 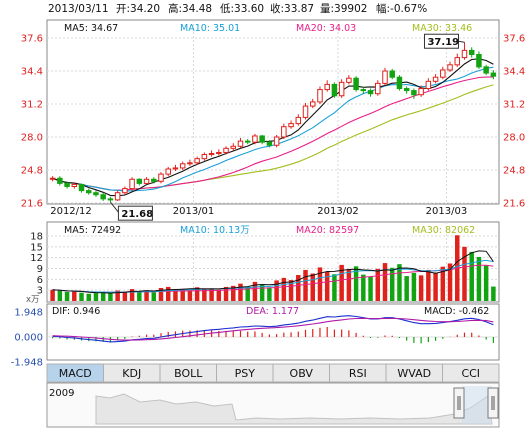 What do you see at coordinates (493, 403) in the screenshot?
I see `navigator-right-handle` at bounding box center [493, 403].